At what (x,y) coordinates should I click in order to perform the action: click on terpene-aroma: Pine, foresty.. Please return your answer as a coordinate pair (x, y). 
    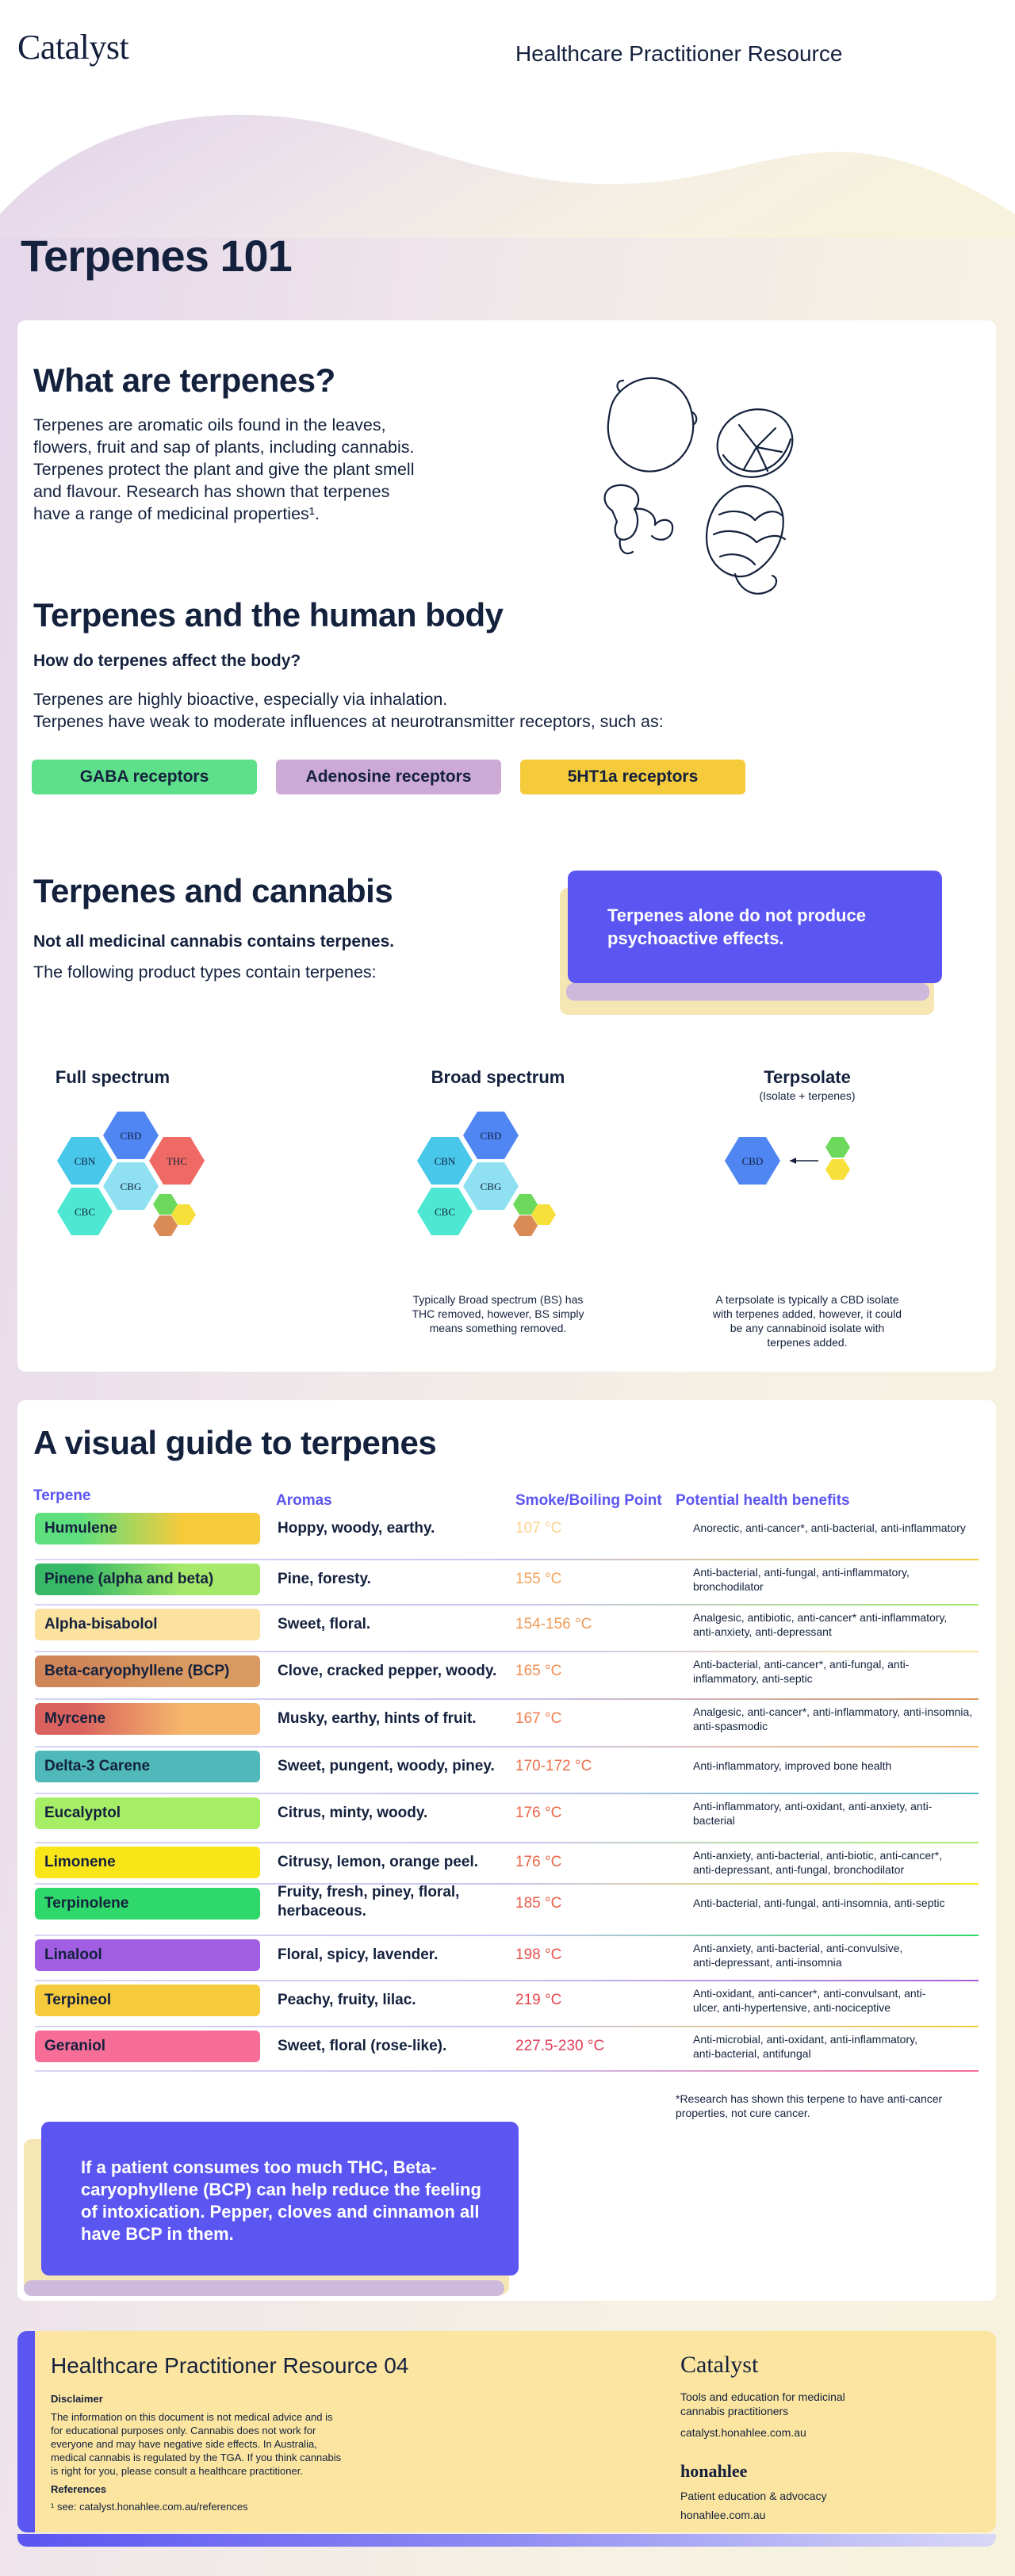
    Looking at the image, I should click on (324, 1579).